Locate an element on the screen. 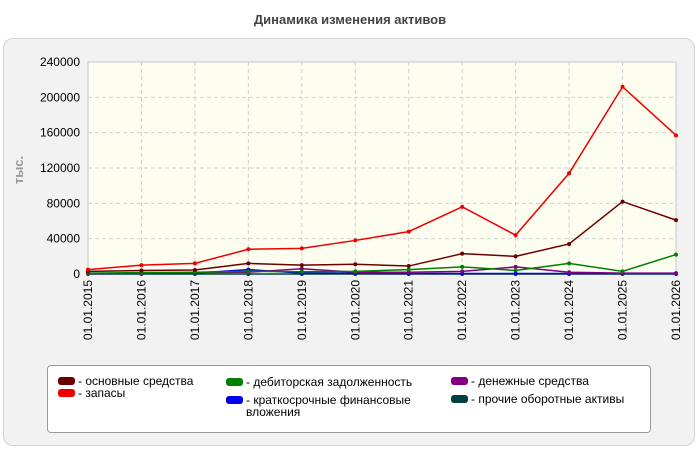  y-tick-label: 40000 is located at coordinates (64, 239).